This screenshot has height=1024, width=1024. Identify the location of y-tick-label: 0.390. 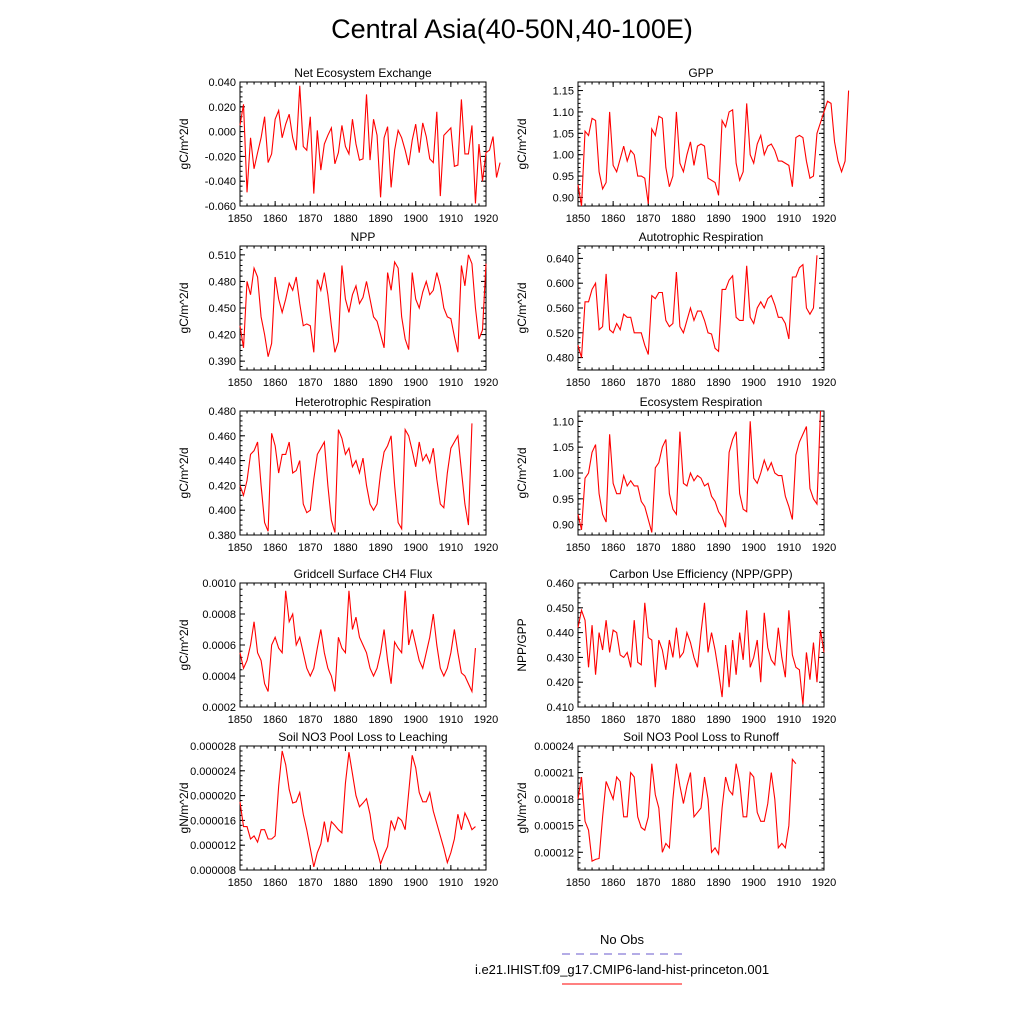
(222, 362).